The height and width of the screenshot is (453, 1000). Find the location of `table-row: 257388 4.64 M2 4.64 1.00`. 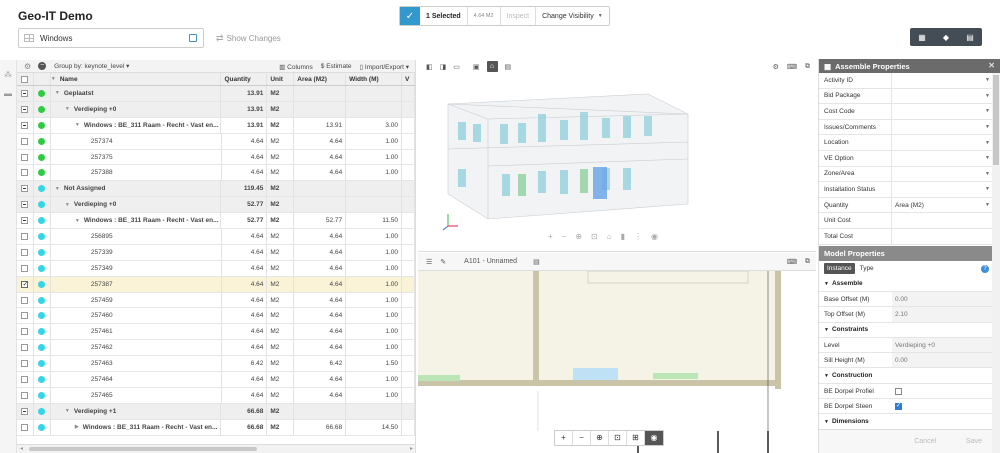

table-row: 257388 4.64 M2 4.64 1.00 is located at coordinates (216, 173).